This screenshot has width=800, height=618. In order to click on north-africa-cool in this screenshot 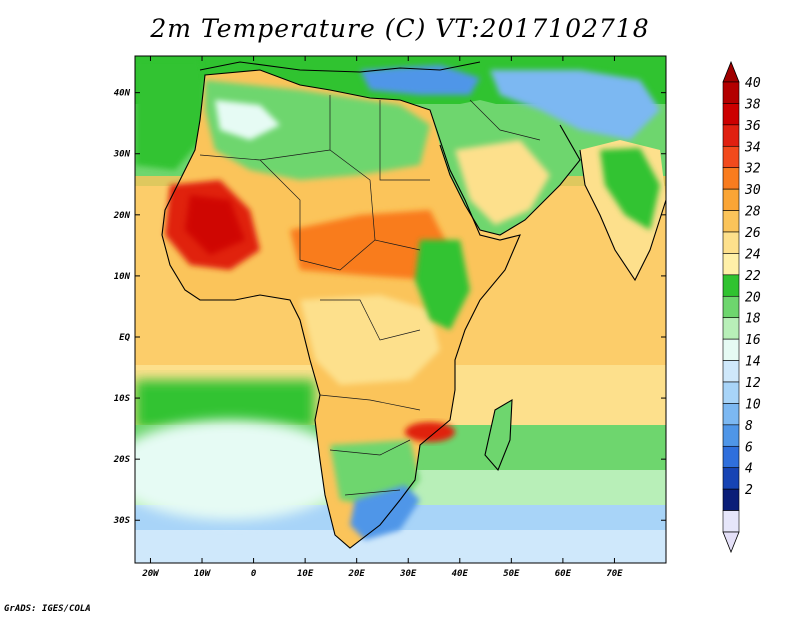, I will do `click(317, 130)`.